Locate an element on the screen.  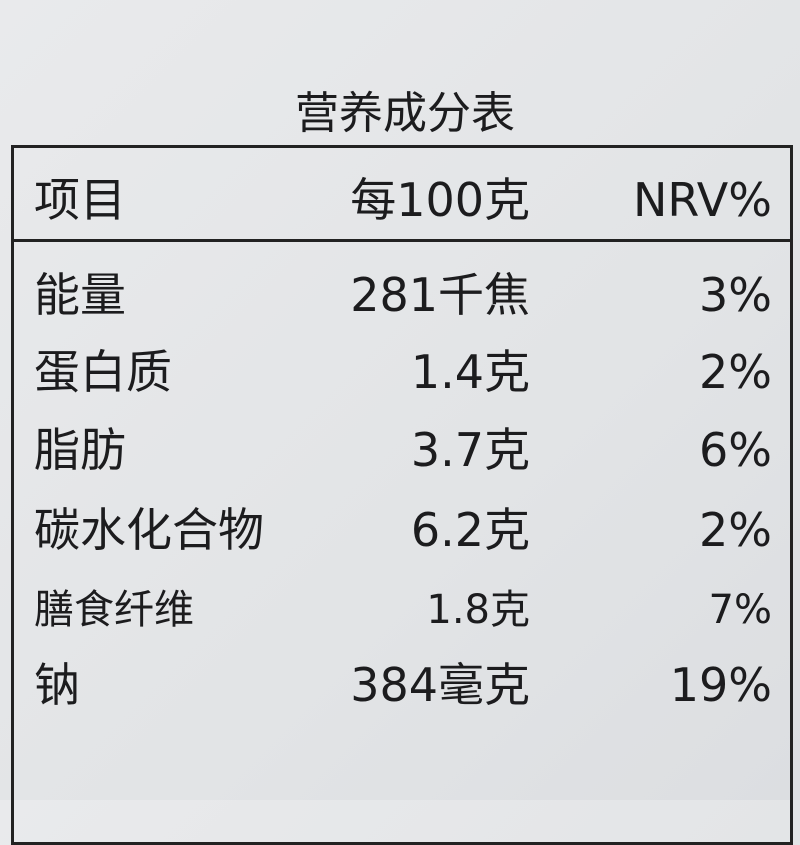
table-title: 营养成分表 is located at coordinates (405, 113).